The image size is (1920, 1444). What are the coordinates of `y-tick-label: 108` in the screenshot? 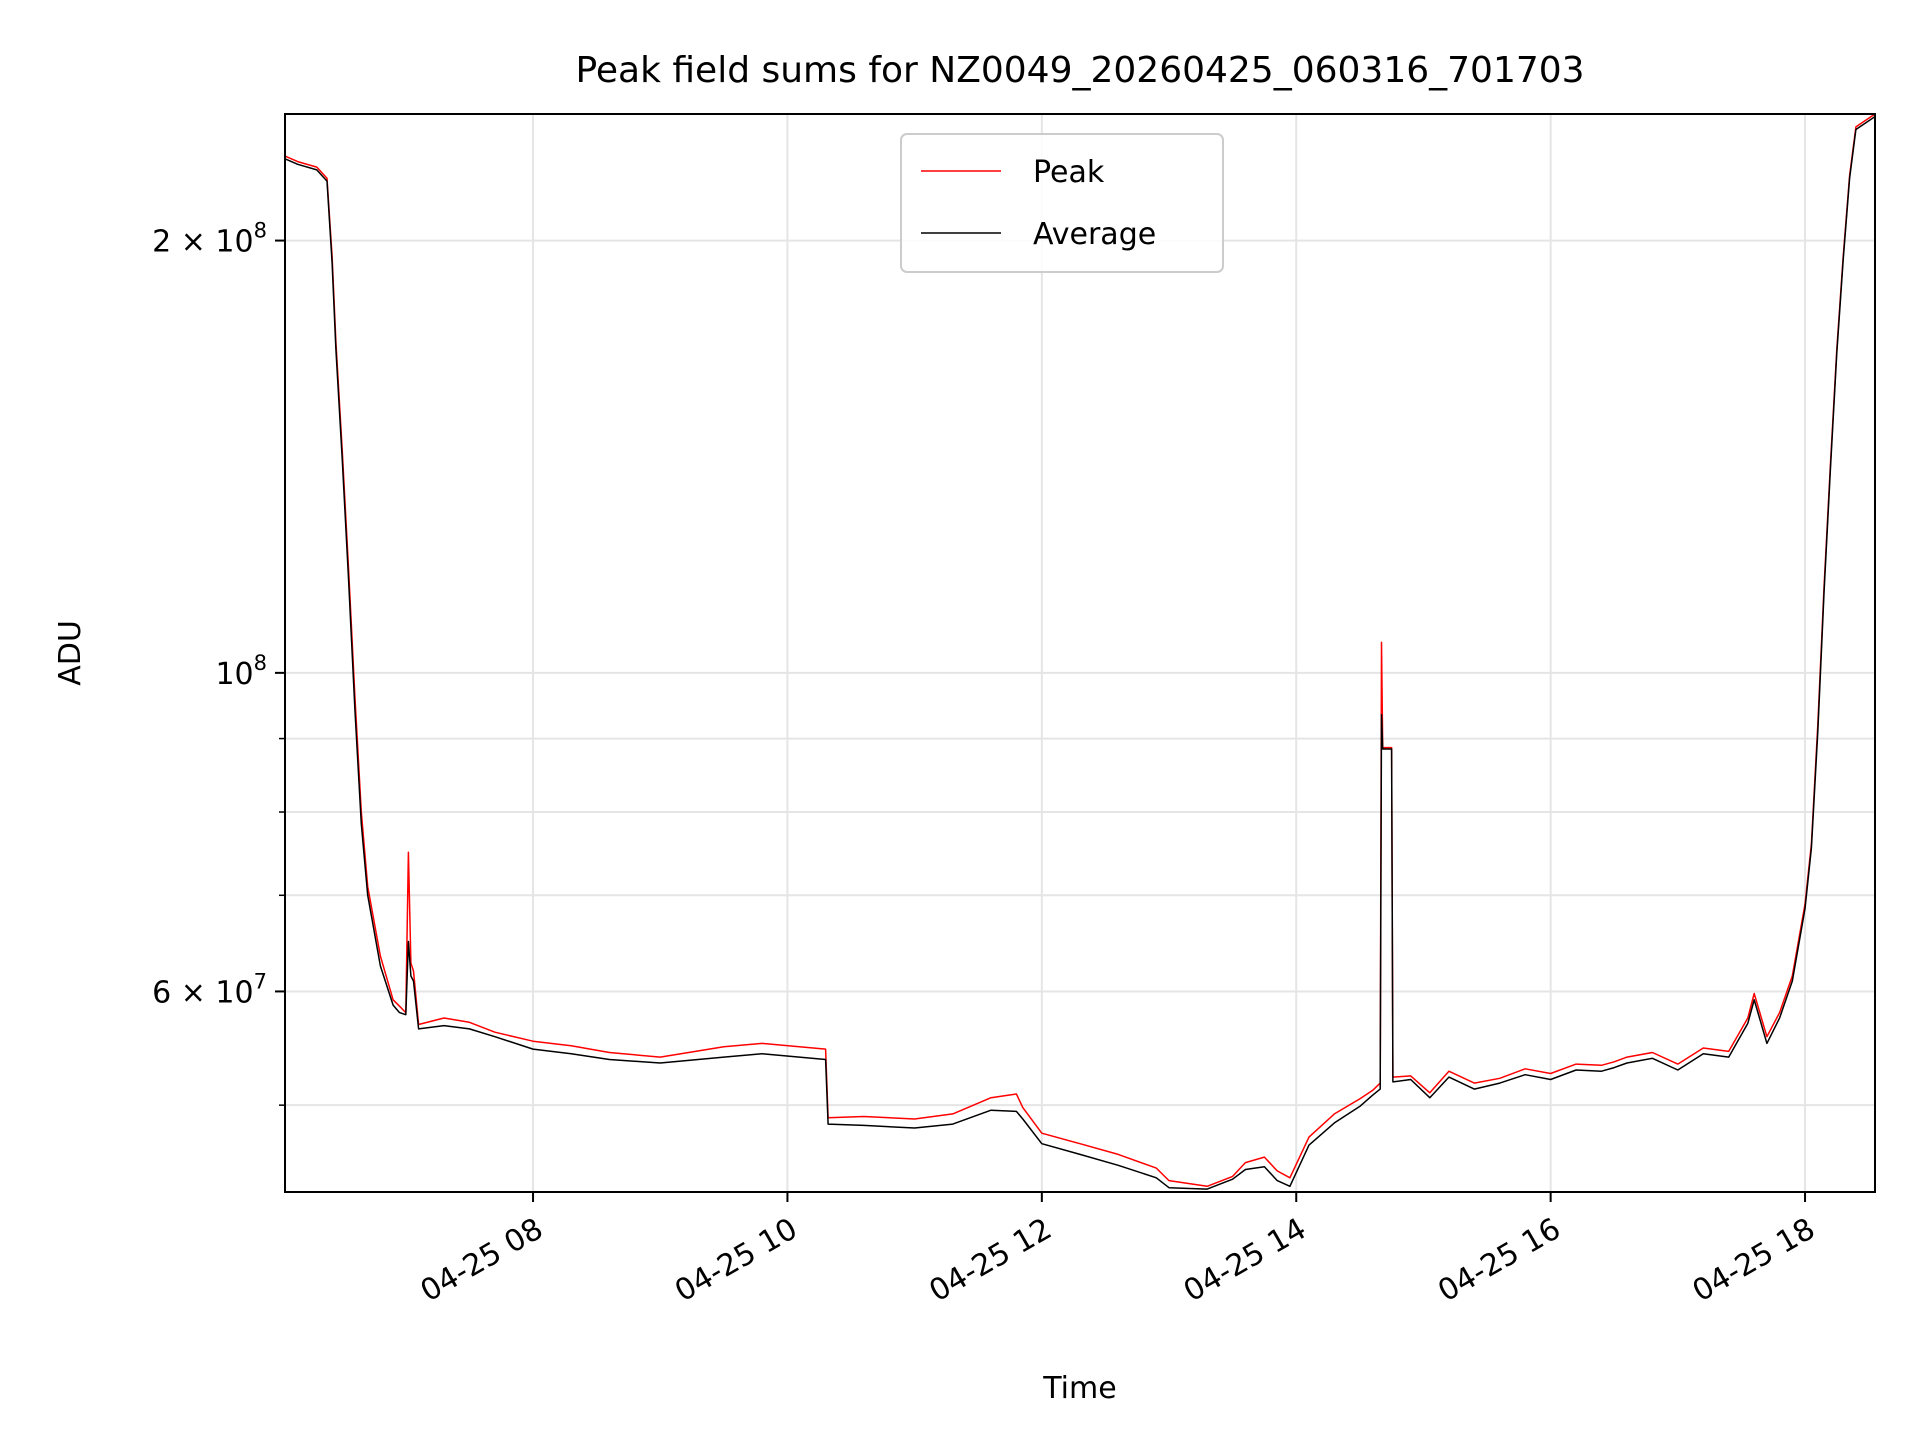 It's located at (241, 671).